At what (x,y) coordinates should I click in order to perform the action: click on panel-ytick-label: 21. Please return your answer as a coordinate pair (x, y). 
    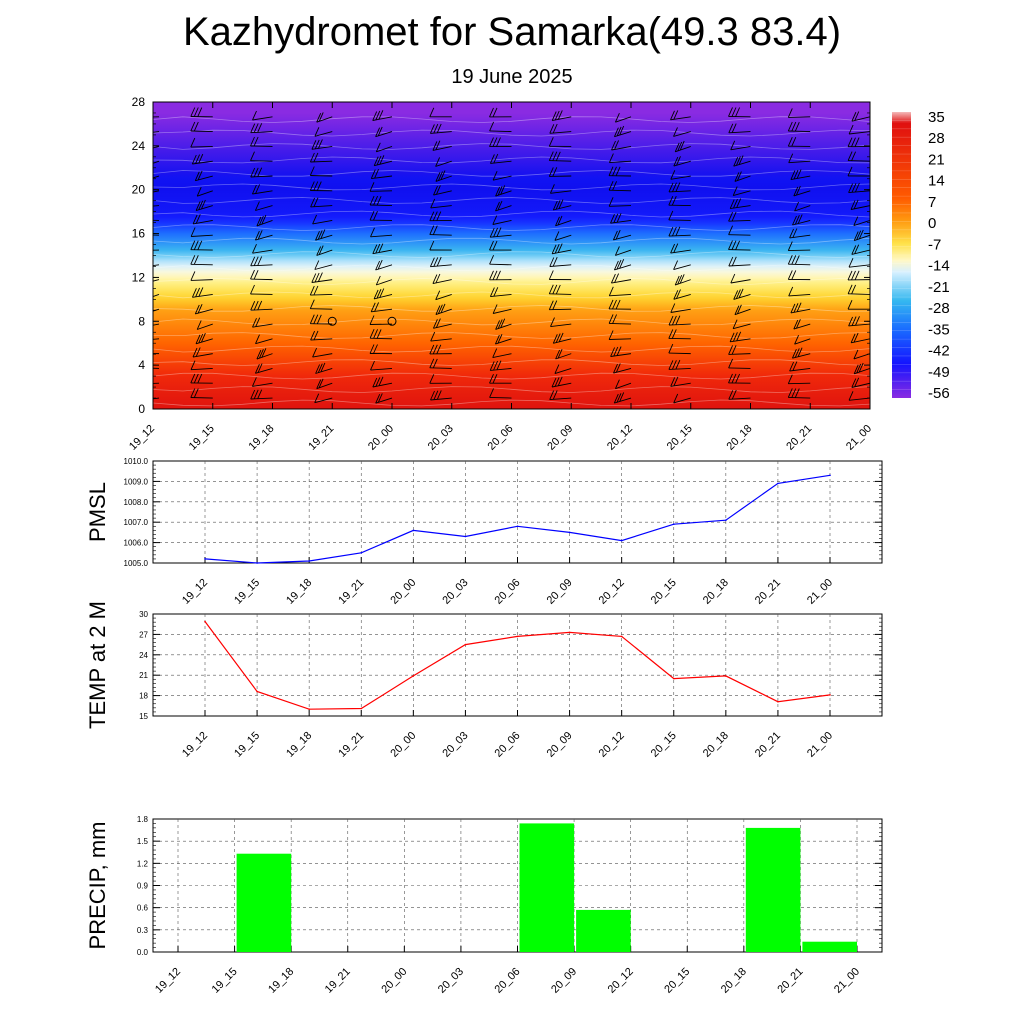
    Looking at the image, I should click on (143, 675).